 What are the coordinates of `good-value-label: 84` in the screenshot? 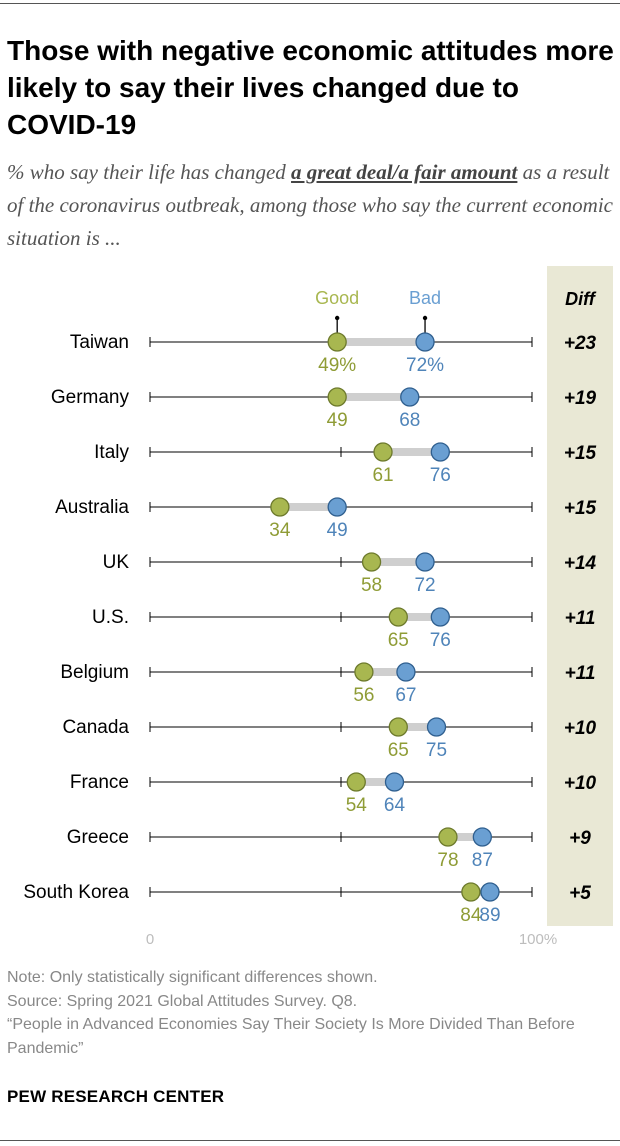 It's located at (471, 915).